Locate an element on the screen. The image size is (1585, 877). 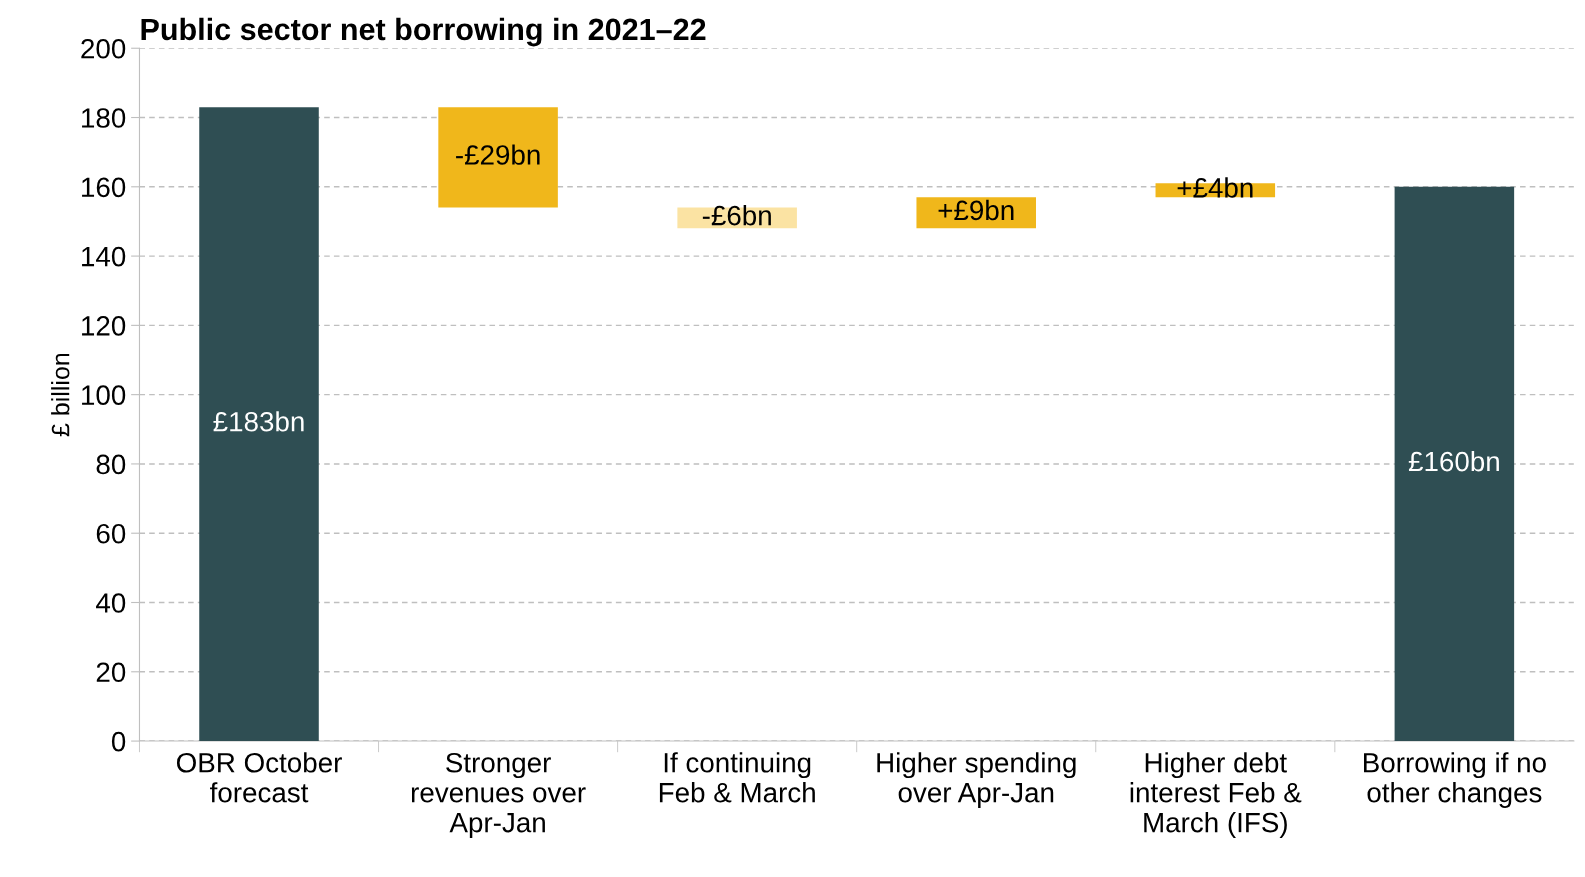
data-label: -£29bn is located at coordinates (498, 154).